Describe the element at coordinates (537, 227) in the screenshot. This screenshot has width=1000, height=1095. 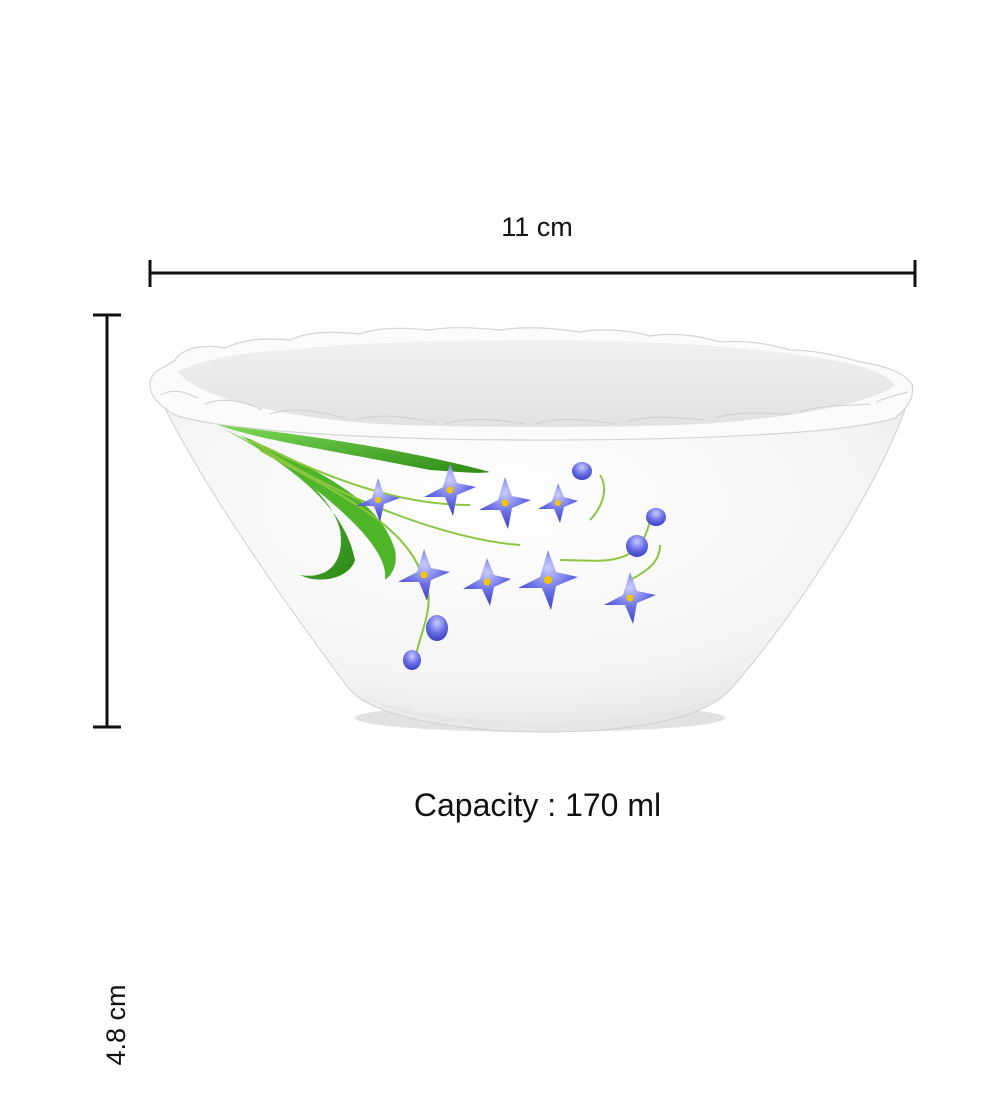
I see `width-dimension-label: 11 cm` at that location.